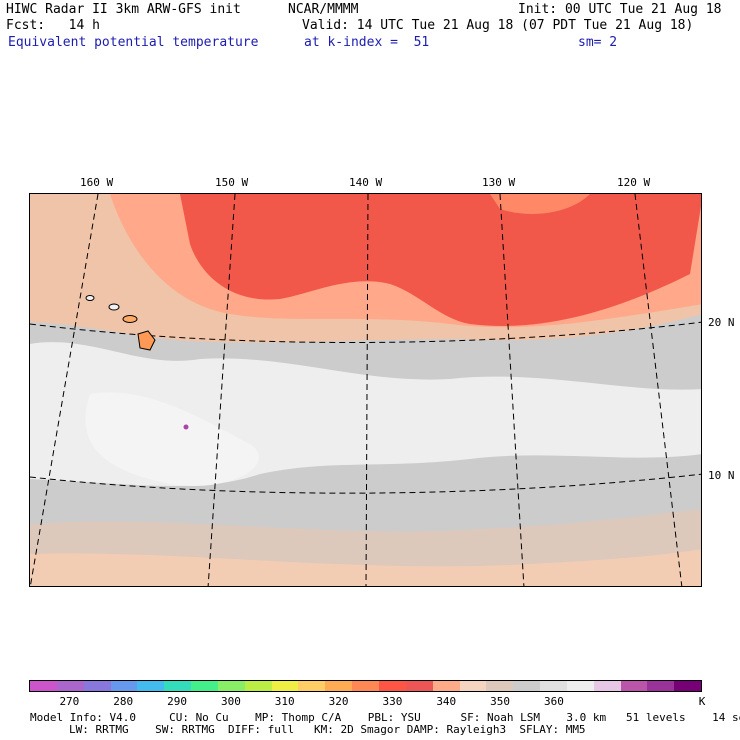 This screenshot has height=740, width=740. I want to click on lon-label-120w: 120 W, so click(634, 182).